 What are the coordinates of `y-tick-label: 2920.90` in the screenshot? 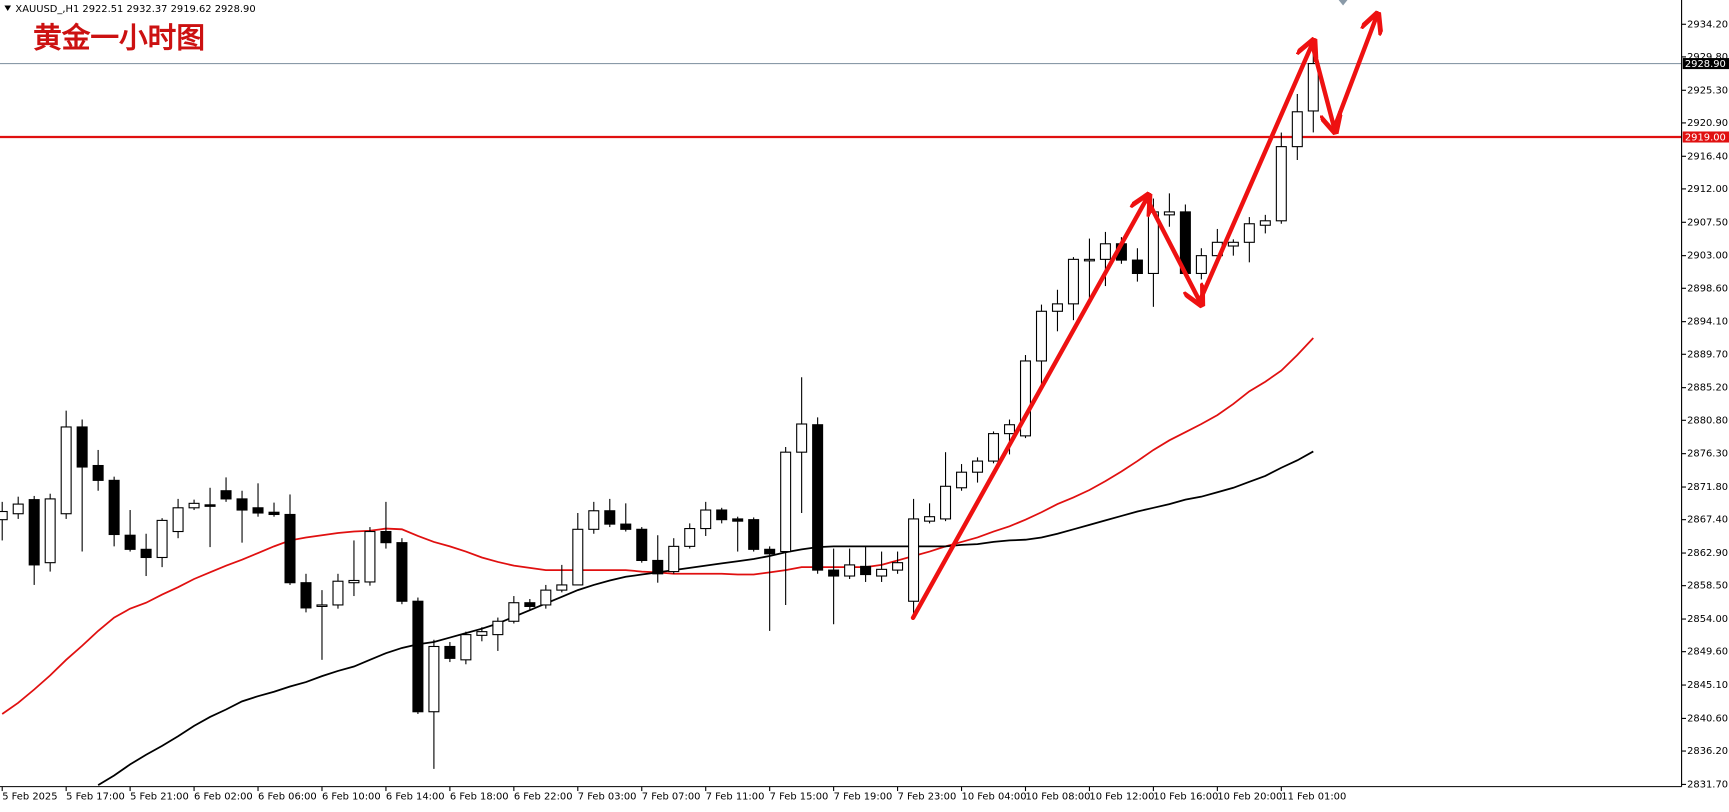 It's located at (1707, 123).